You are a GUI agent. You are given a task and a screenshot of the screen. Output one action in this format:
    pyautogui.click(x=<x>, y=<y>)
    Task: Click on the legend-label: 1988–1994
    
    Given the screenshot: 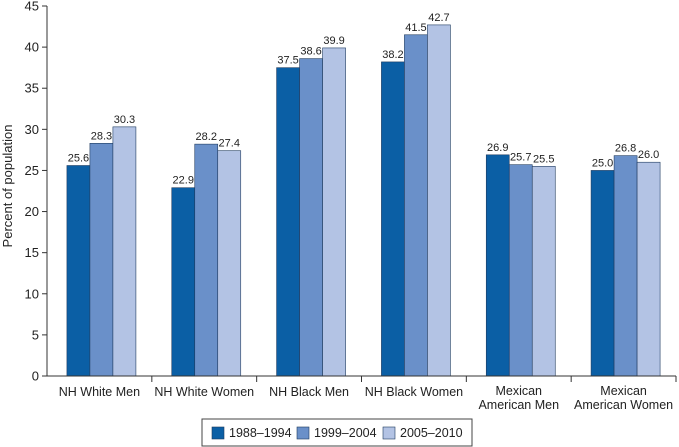 What is the action you would take?
    pyautogui.click(x=260, y=433)
    